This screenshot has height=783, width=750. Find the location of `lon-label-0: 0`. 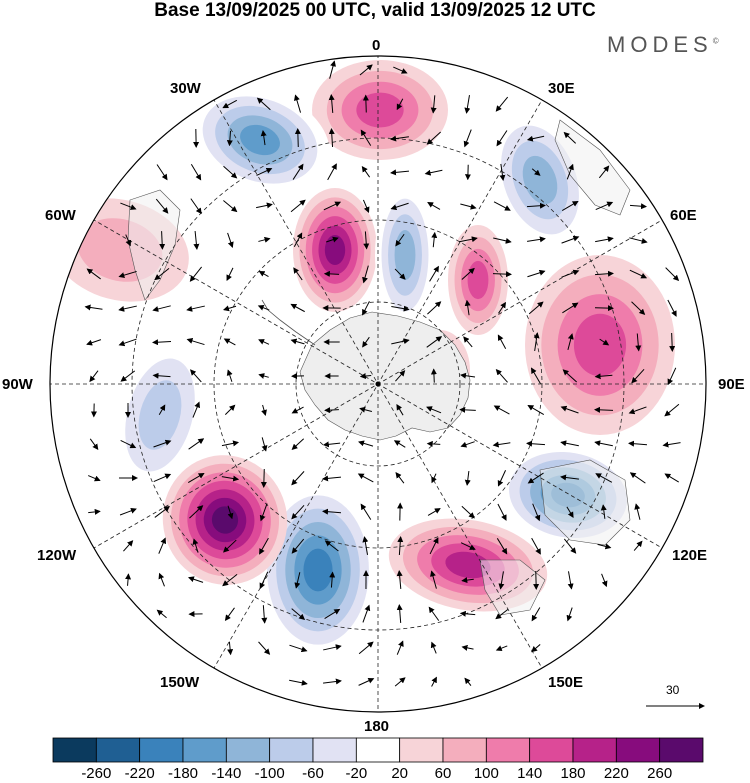

lon-label-0: 0 is located at coordinates (376, 45).